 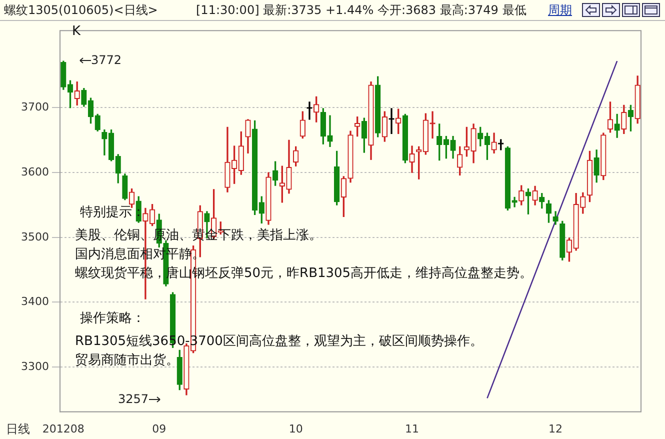 I want to click on x-tick-label: 10, so click(x=295, y=429).